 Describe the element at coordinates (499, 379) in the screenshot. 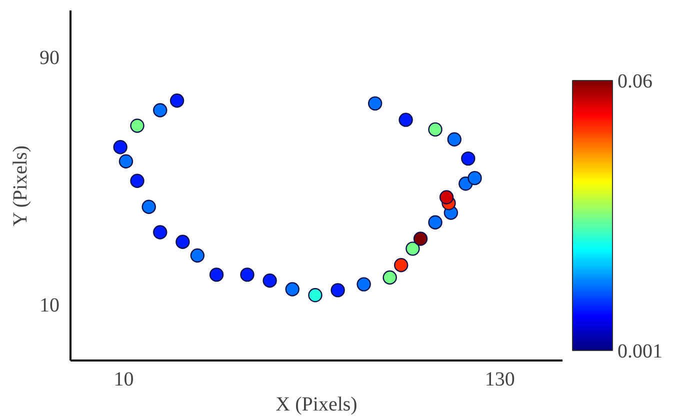

I see `x-tick-label: 130` at that location.